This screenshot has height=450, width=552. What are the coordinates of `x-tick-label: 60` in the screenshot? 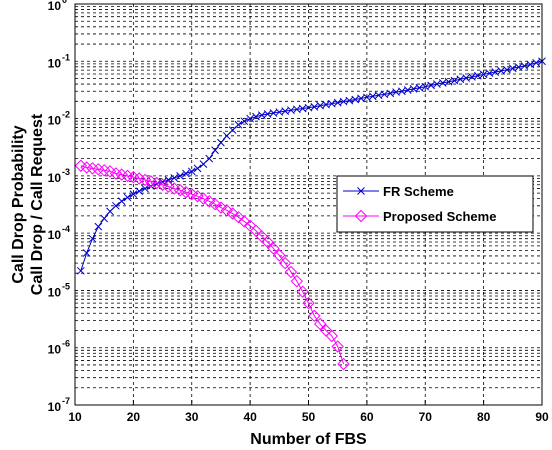 It's located at (367, 417).